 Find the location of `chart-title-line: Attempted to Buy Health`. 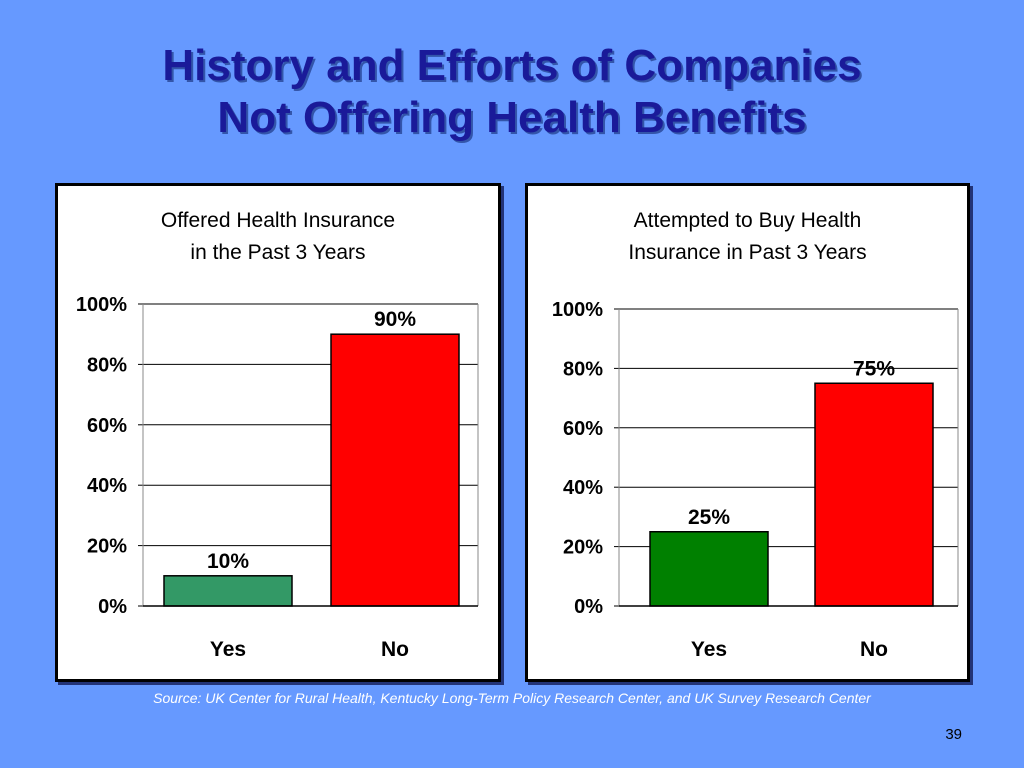

chart-title-line: Attempted to Buy Health is located at coordinates (748, 220).